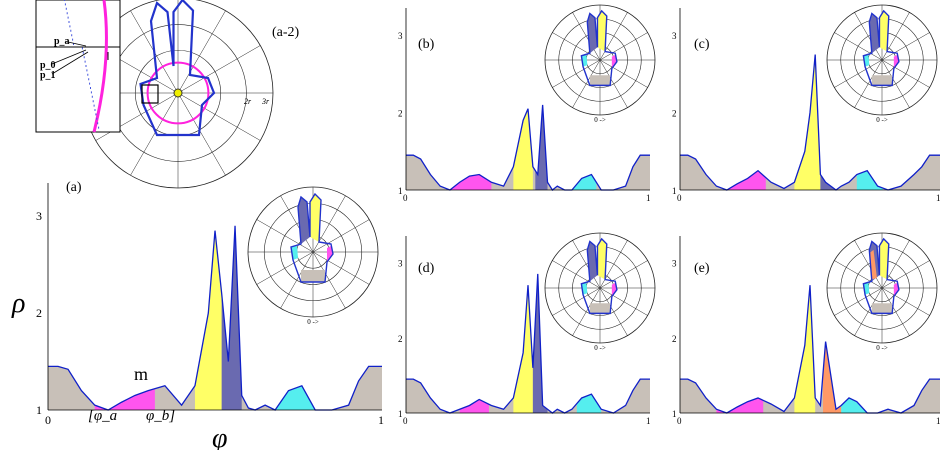 The width and height of the screenshot is (943, 450). I want to click on panel-label: (b), so click(426, 44).